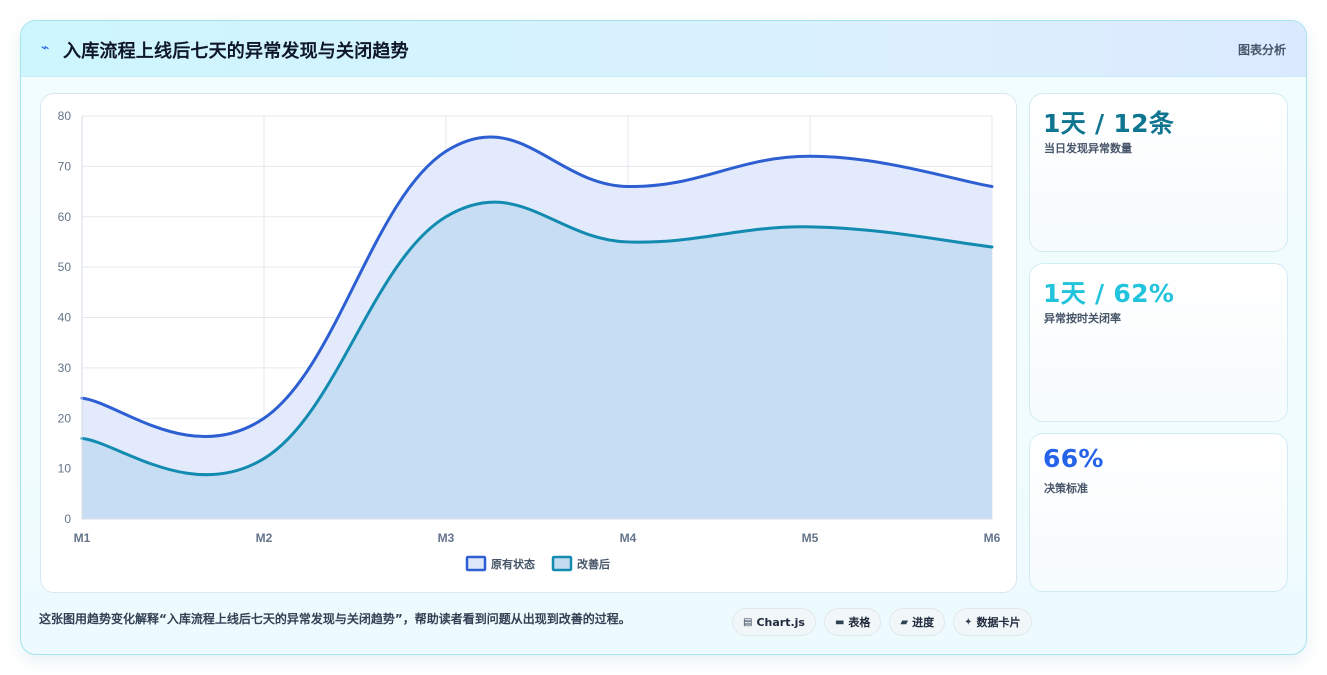 The height and width of the screenshot is (675, 1327). I want to click on y-tick-label: 0, so click(67, 519).